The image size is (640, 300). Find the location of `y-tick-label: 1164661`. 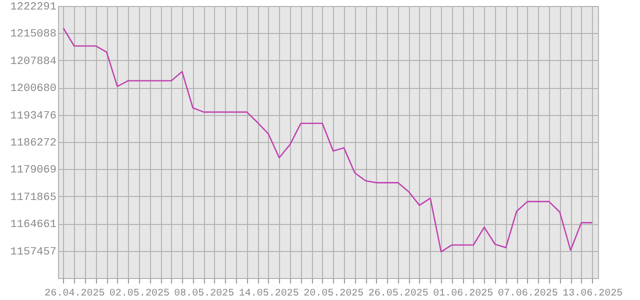

y-tick-label: 1164661 is located at coordinates (33, 225).